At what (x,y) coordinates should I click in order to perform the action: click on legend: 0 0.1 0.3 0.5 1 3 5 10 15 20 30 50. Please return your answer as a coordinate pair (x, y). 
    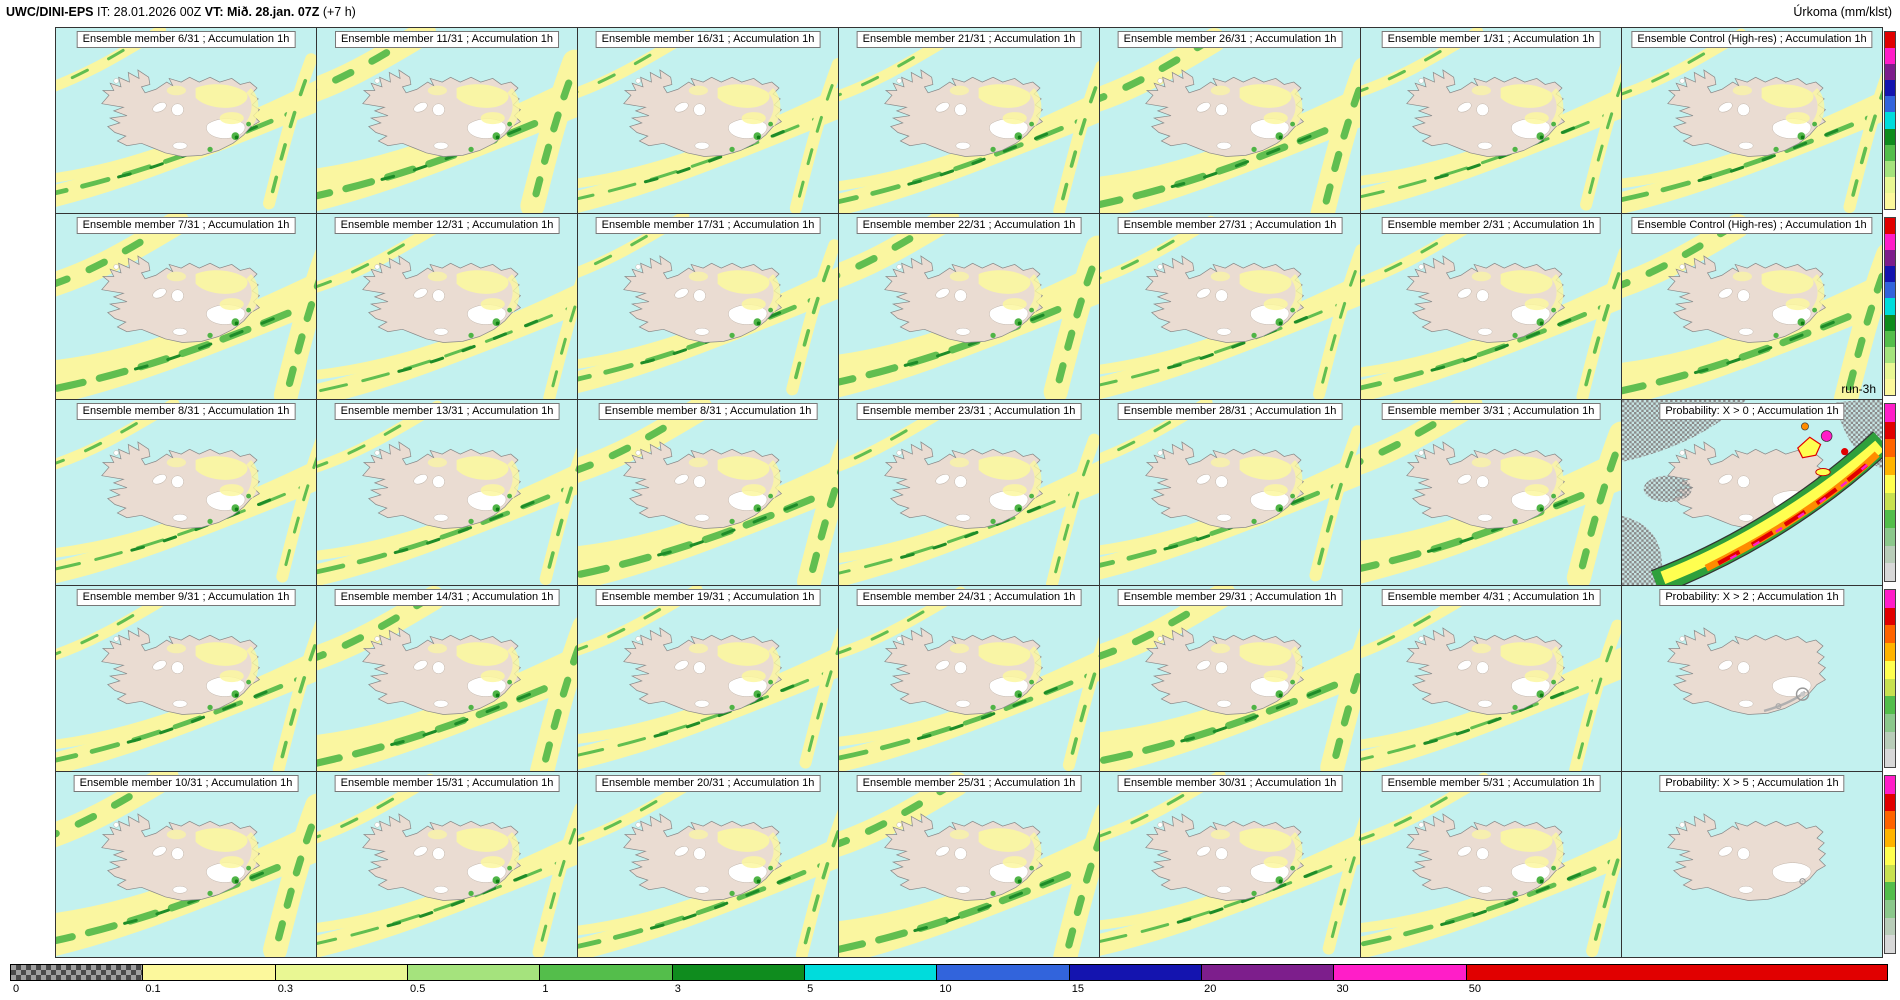
    Looking at the image, I should click on (949, 981).